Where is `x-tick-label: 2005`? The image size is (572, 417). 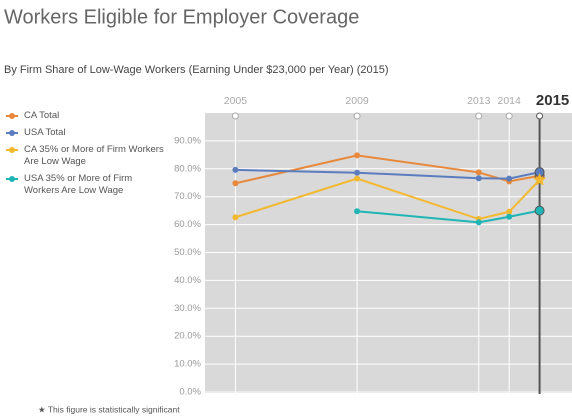
x-tick-label: 2005 is located at coordinates (236, 101).